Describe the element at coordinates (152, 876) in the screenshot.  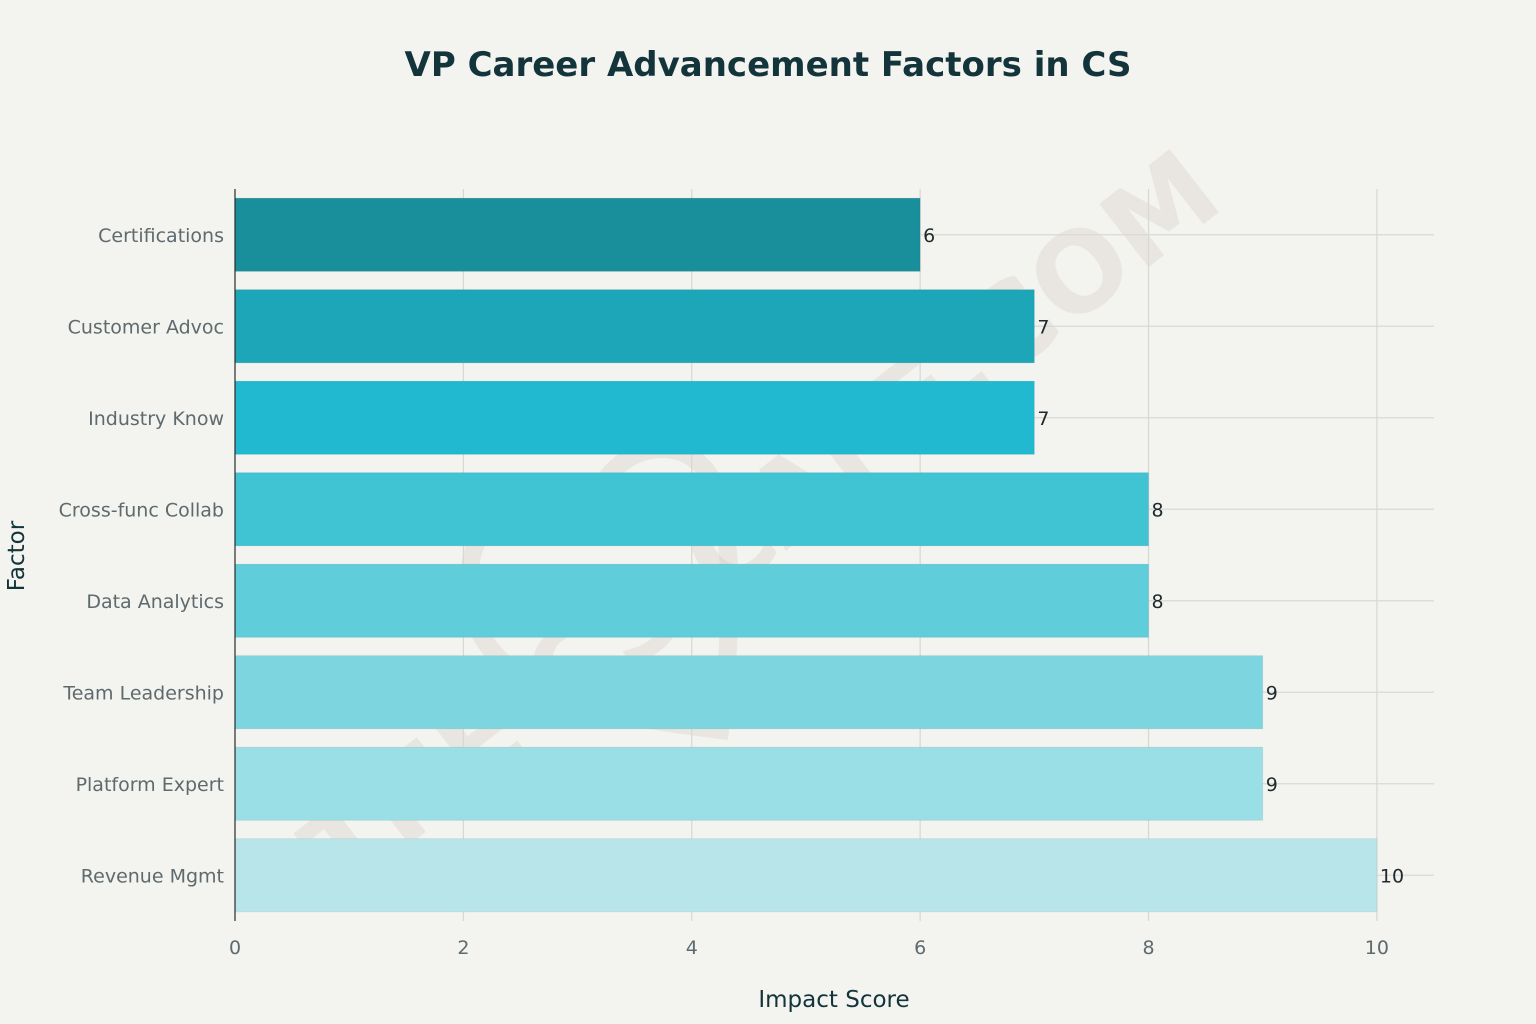
I see `y-category-label: Revenue Mgmt` at that location.